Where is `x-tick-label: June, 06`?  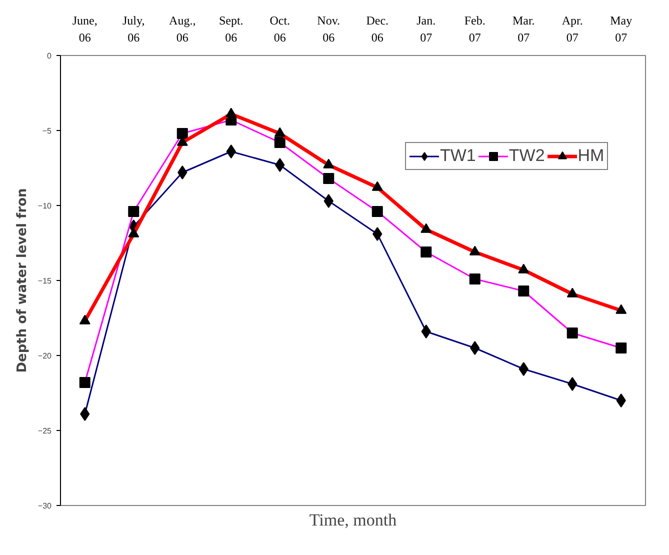 x-tick-label: June, 06 is located at coordinates (85, 29).